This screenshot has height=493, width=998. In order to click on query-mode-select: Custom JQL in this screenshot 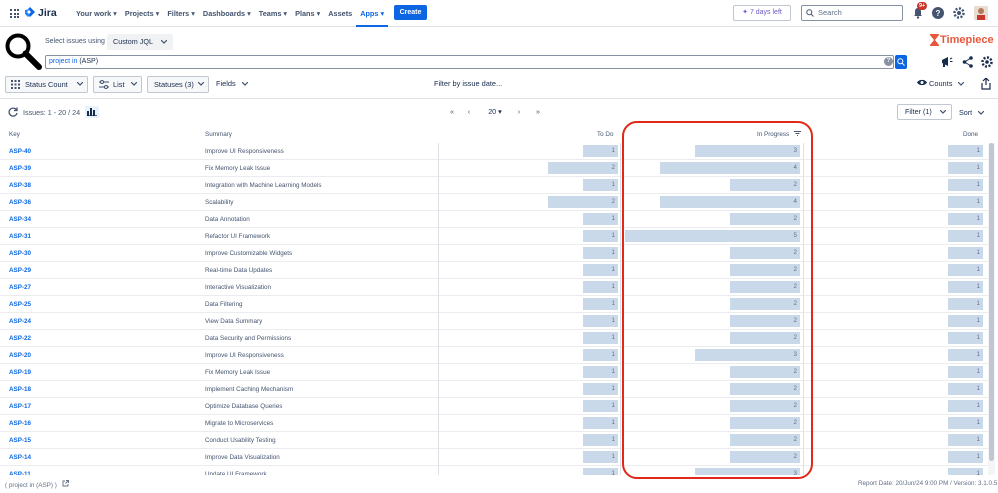, I will do `click(140, 42)`.